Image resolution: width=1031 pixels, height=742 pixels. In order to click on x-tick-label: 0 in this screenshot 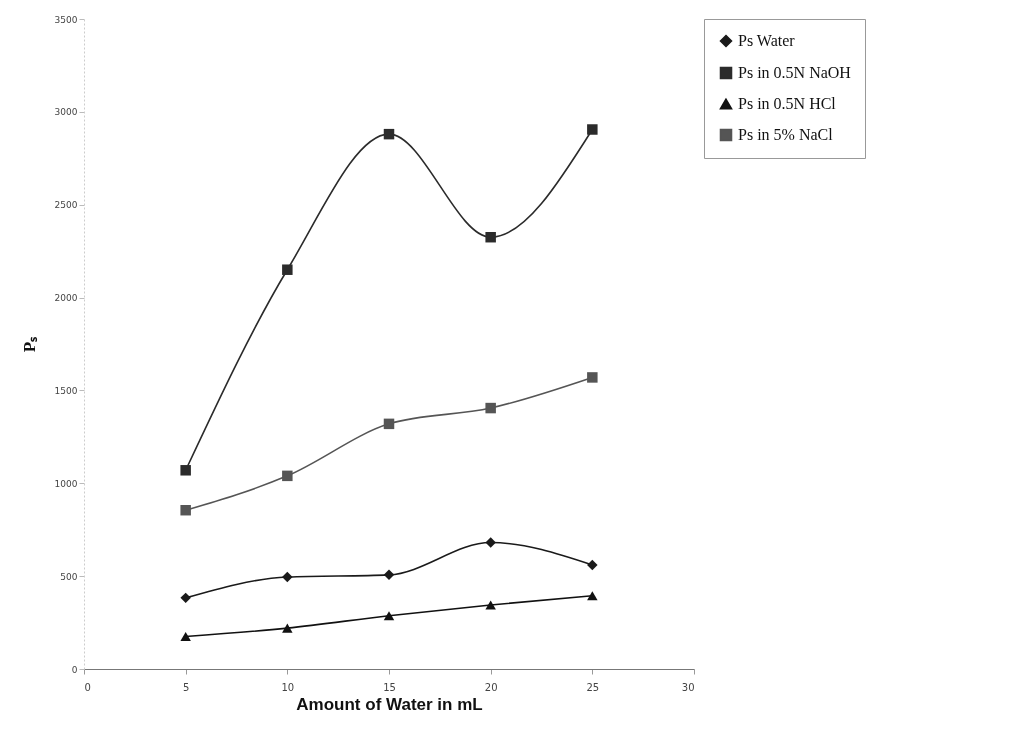, I will do `click(87, 687)`.